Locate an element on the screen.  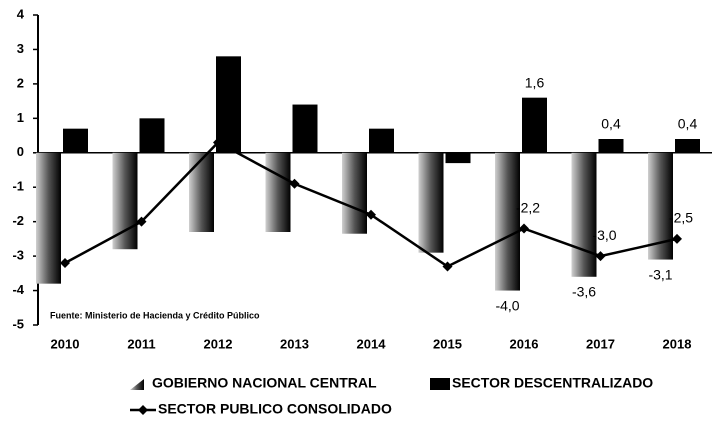
y-tick-label: -4 is located at coordinates (18, 289).